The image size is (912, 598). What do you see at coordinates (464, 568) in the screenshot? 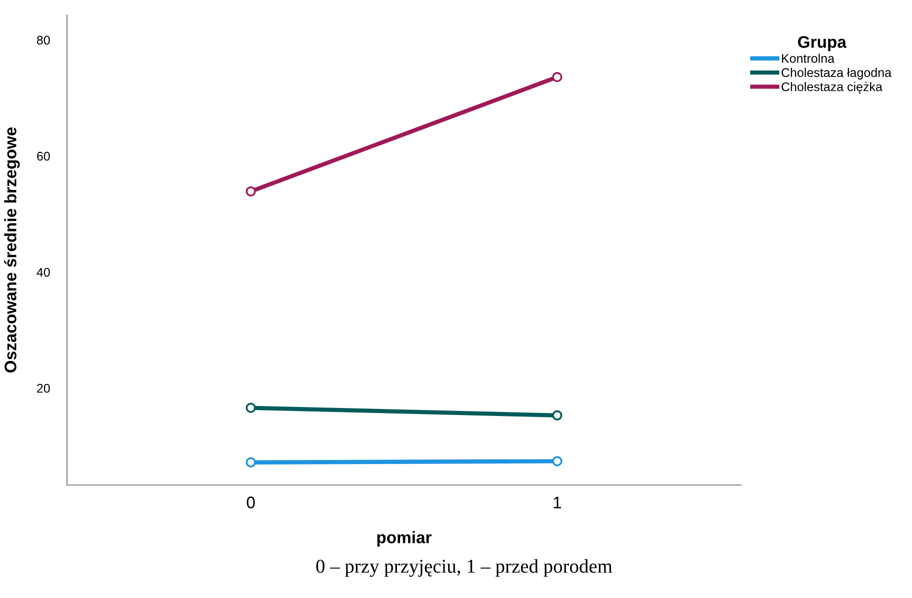
I see `text: 0 – przy przyjęciu, 1 – przed porodem` at bounding box center [464, 568].